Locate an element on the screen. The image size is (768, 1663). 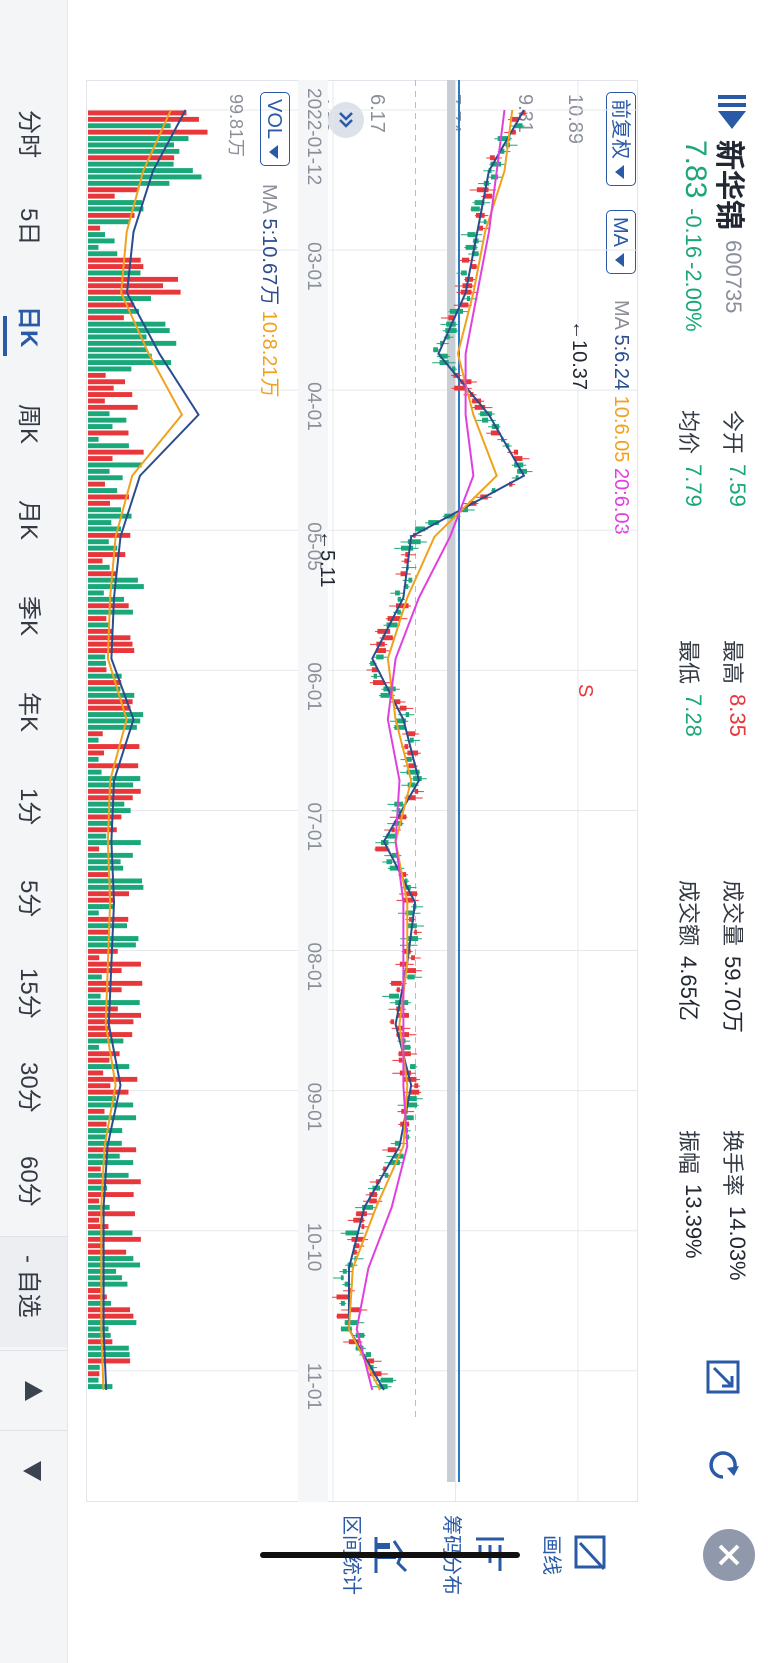
tab-week-k: 周K is located at coordinates (28, 424).